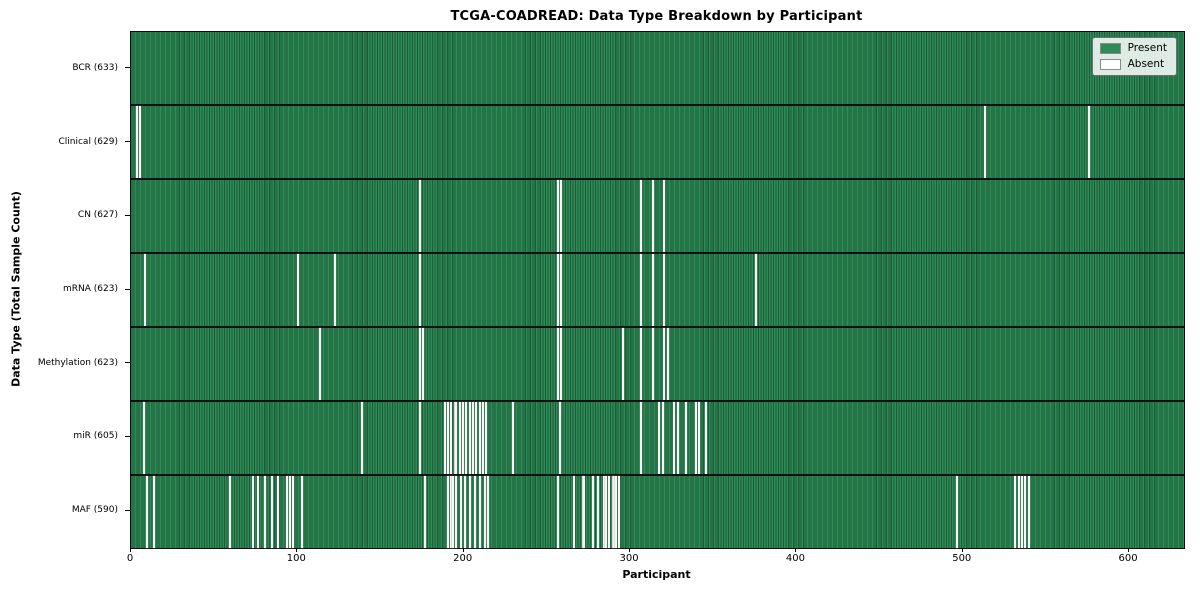 The width and height of the screenshot is (1200, 600). Describe the element at coordinates (657, 68) in the screenshot. I see `heatmap-row-bcr` at that location.